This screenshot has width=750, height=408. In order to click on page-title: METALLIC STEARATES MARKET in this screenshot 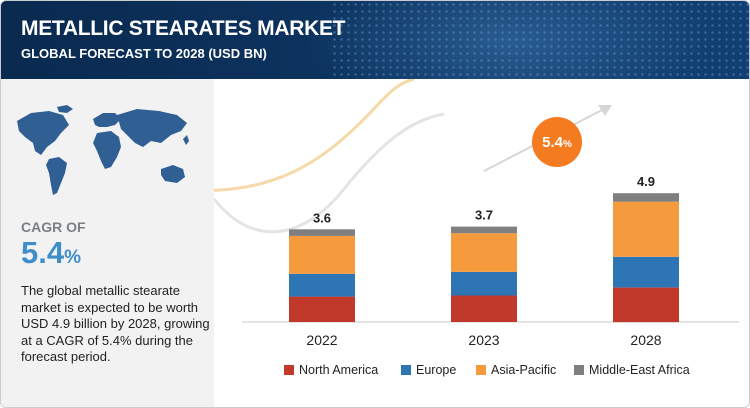, I will do `click(183, 28)`.